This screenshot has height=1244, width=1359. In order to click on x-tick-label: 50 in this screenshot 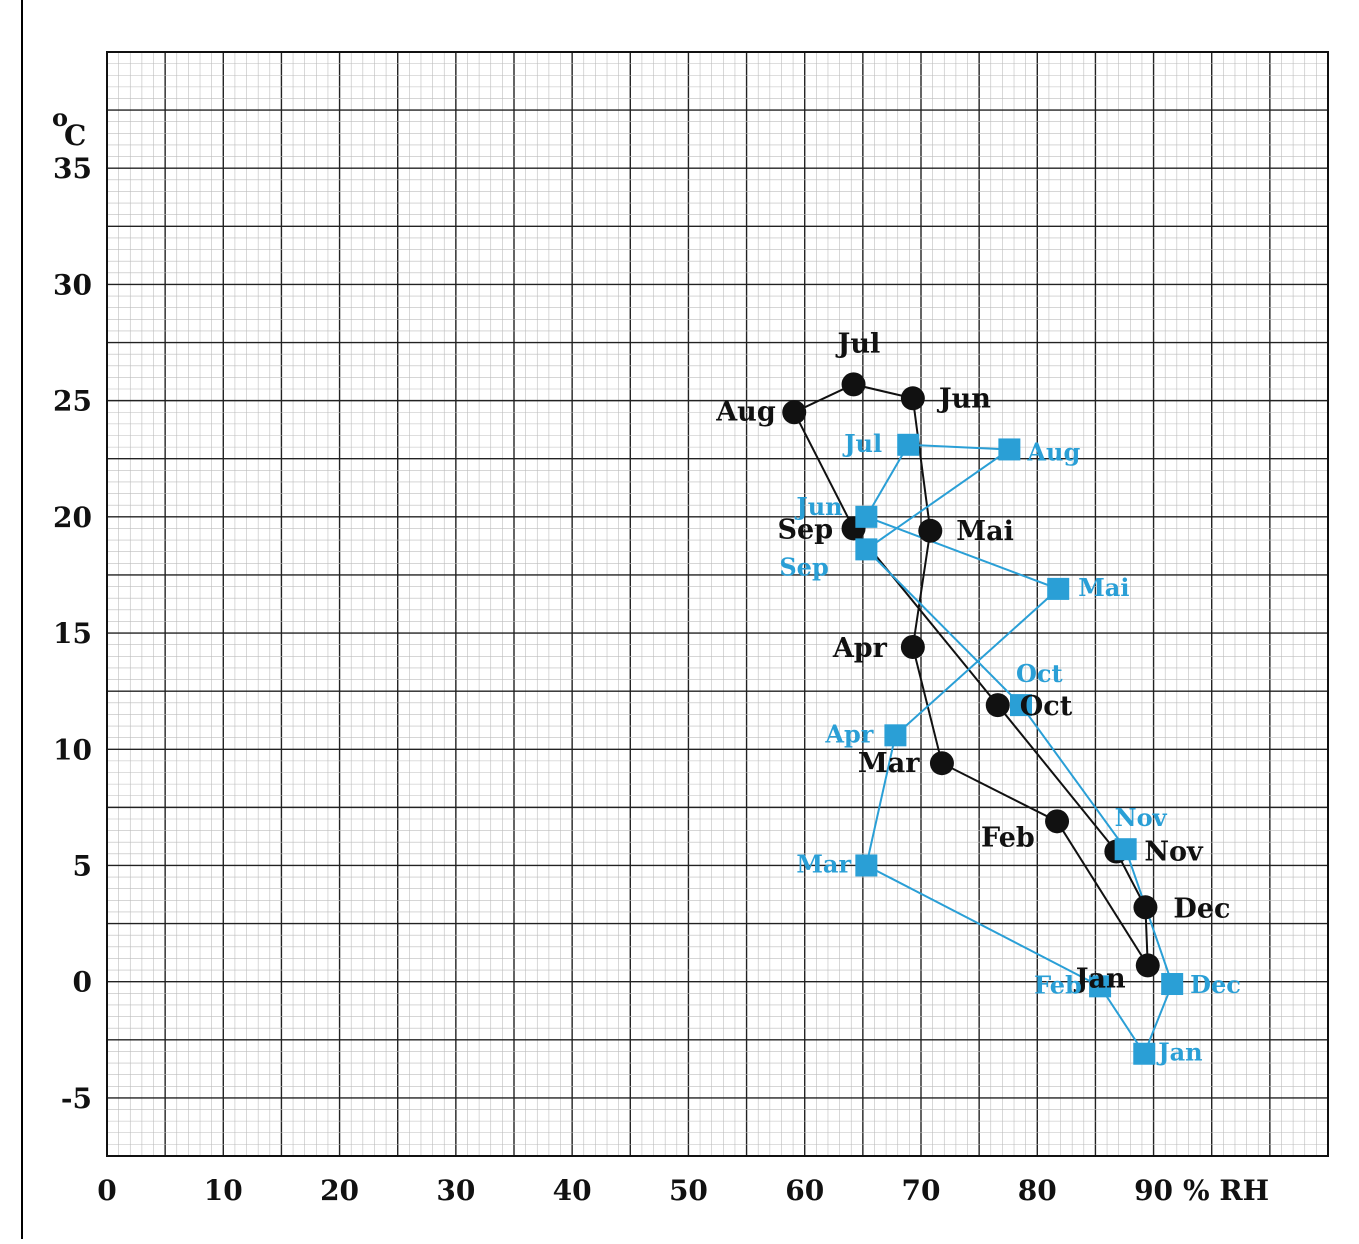, I will do `click(688, 1190)`.